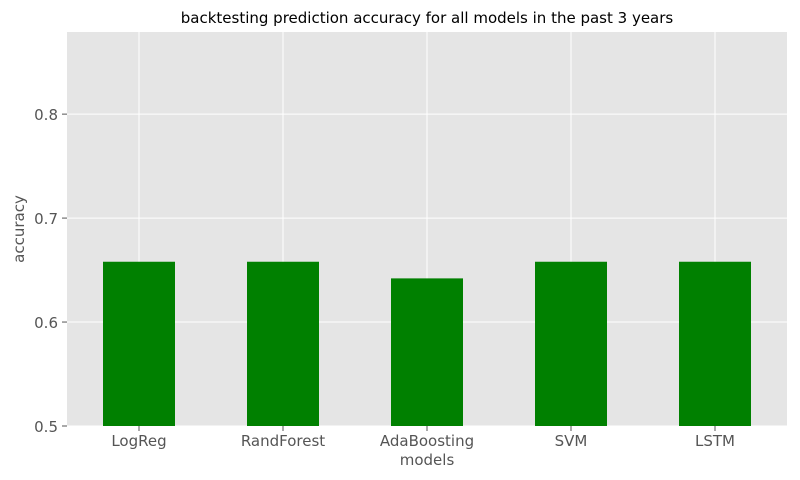 The image size is (800, 480). I want to click on bar-adaboosting, so click(427, 352).